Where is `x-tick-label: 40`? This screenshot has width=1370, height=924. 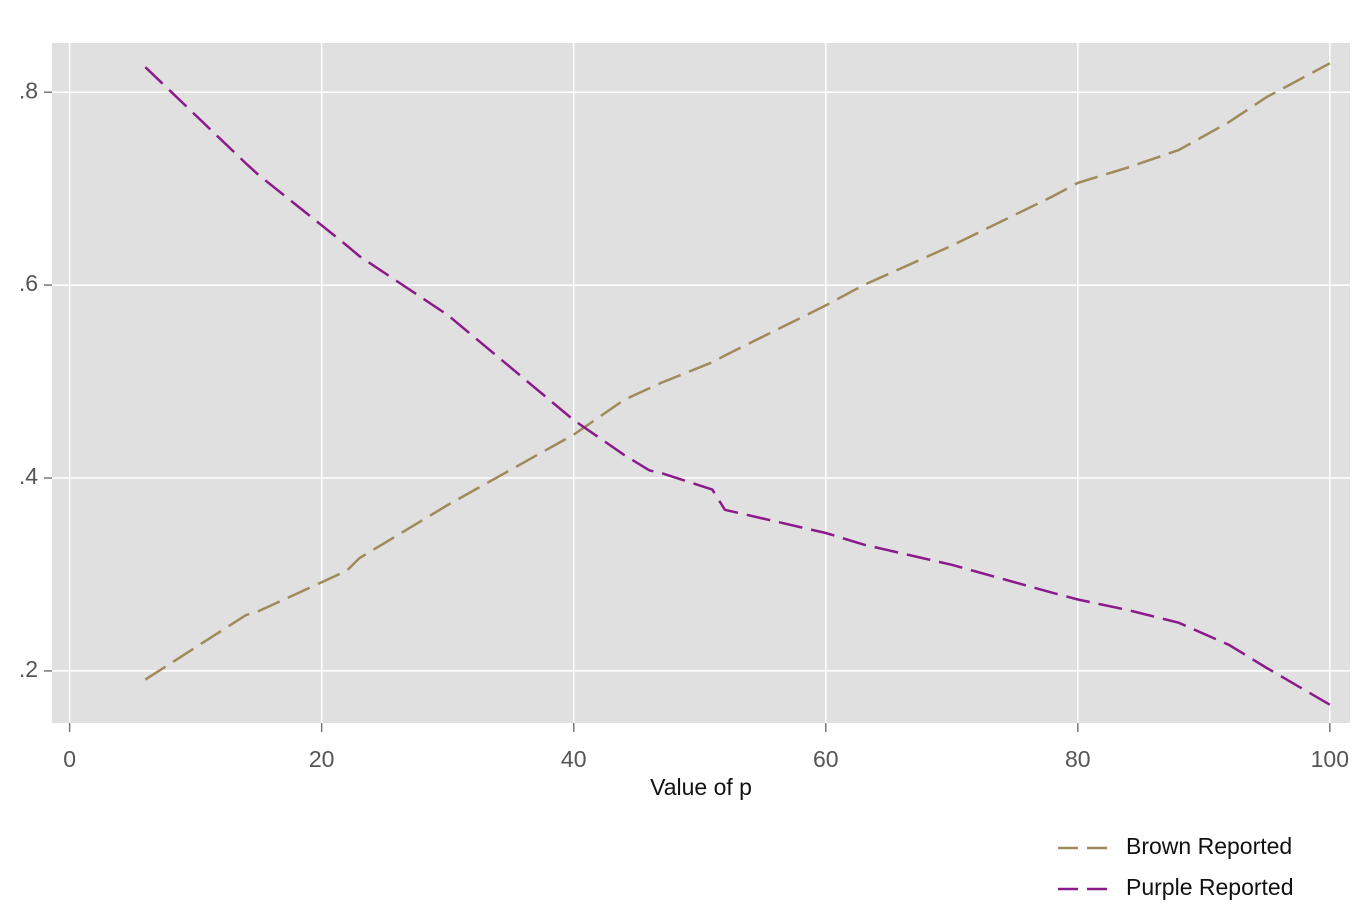 x-tick-label: 40 is located at coordinates (574, 759).